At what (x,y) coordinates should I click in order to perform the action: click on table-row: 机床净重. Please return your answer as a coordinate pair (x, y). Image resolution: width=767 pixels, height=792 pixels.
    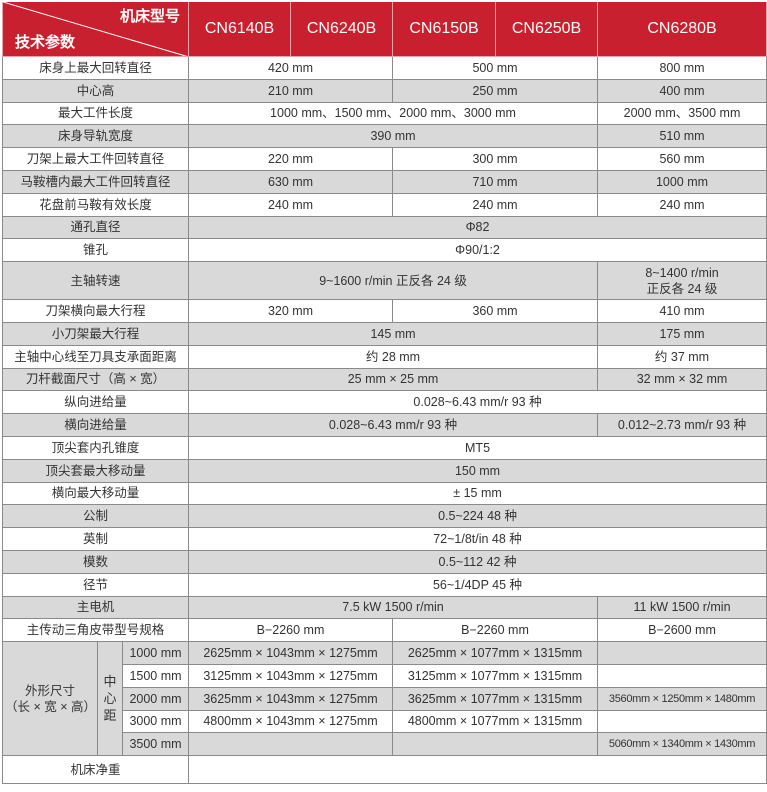
    Looking at the image, I should click on (384, 770).